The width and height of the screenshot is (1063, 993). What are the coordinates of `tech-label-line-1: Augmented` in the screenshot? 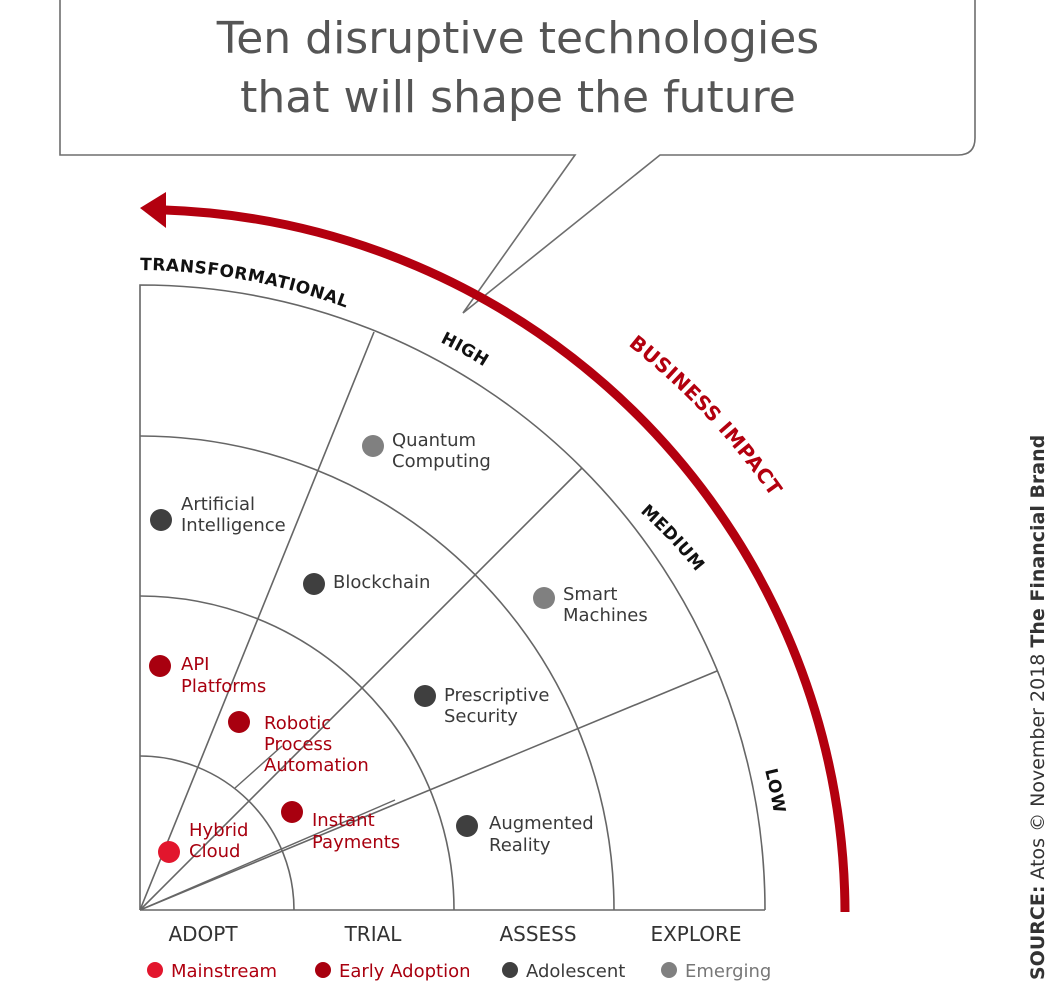 It's located at (541, 823).